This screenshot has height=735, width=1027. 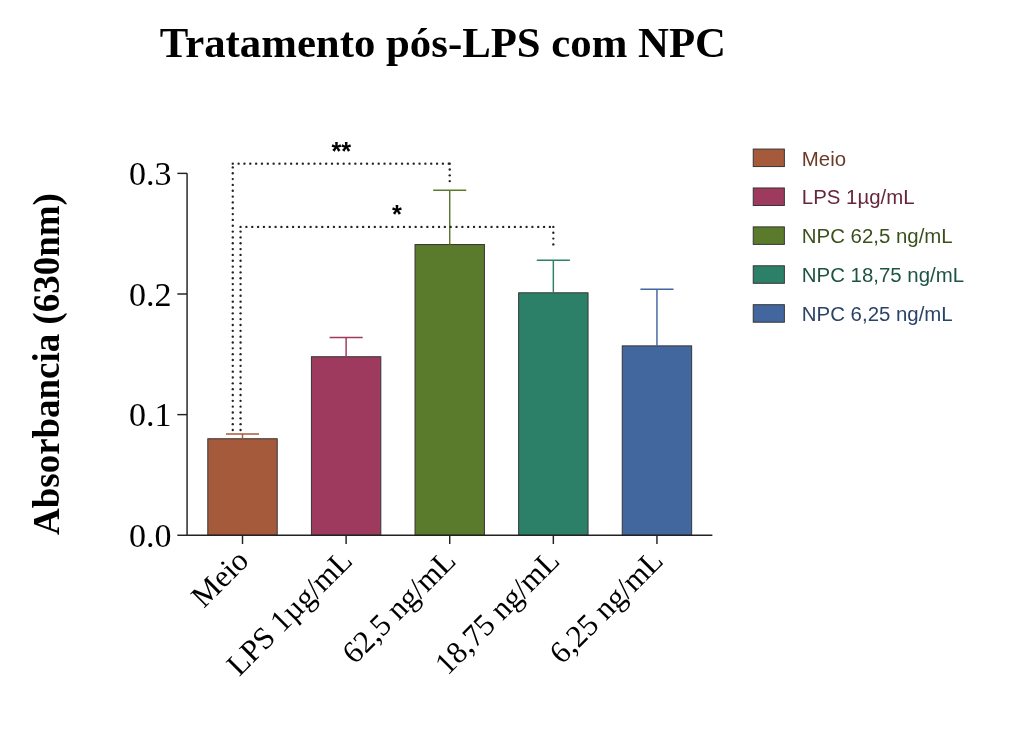 What do you see at coordinates (46, 364) in the screenshot?
I see `y-axis-title: Absorbancia (630nm)` at bounding box center [46, 364].